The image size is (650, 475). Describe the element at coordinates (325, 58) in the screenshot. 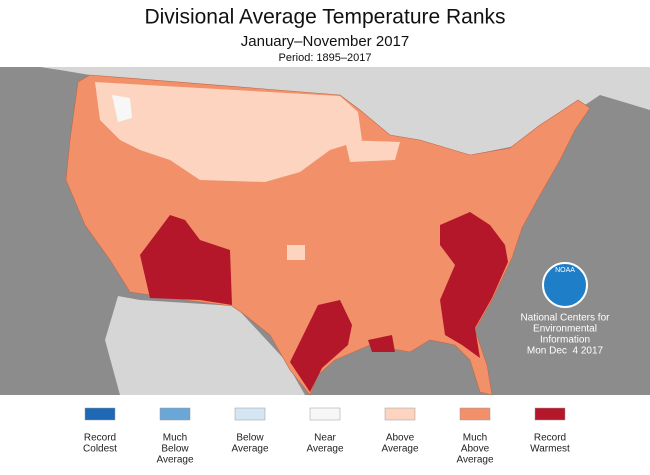

I see `period: Period: 1895–2017` at that location.